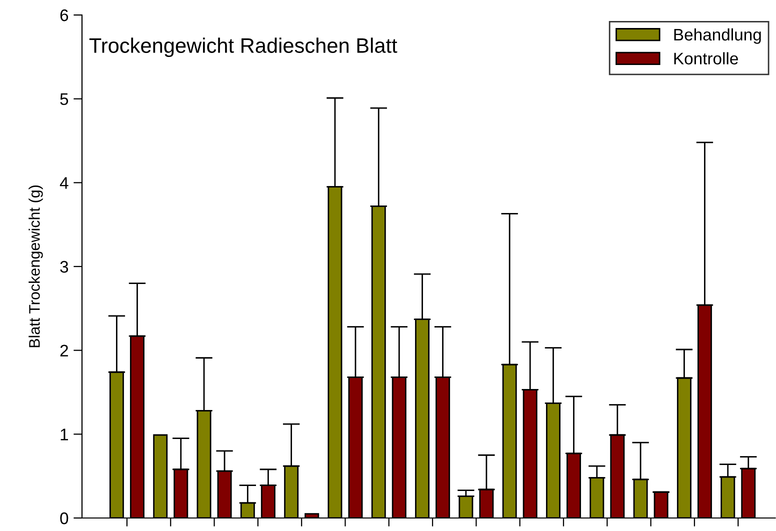  Describe the element at coordinates (64, 266) in the screenshot. I see `y-tick-label: 3` at that location.